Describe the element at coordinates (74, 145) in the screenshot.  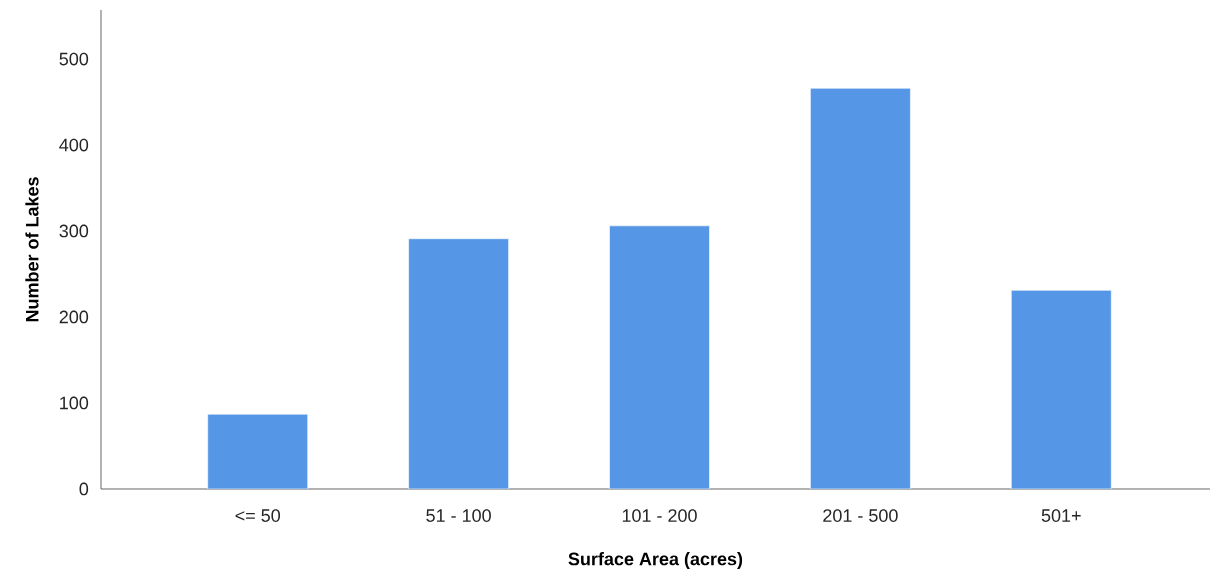
I see `y-tick-label: 400` at that location.